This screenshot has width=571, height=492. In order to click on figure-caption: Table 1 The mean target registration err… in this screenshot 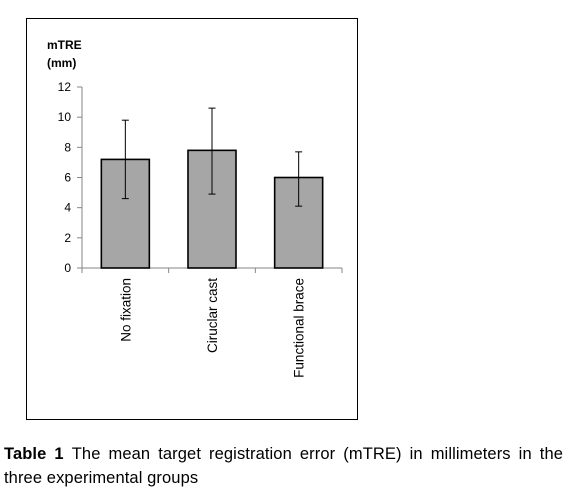, I will do `click(283, 466)`.